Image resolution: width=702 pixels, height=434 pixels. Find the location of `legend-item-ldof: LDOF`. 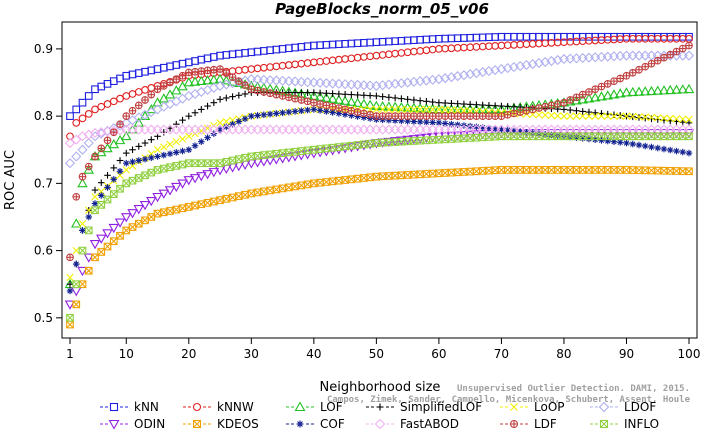

legend-item-ldof: LDOF is located at coordinates (623, 407).